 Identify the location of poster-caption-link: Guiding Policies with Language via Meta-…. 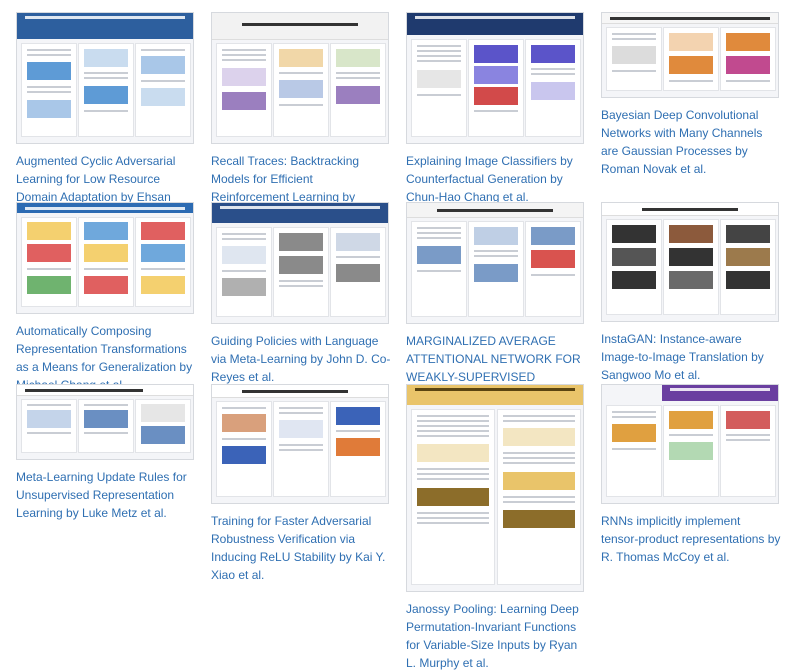
(301, 359).